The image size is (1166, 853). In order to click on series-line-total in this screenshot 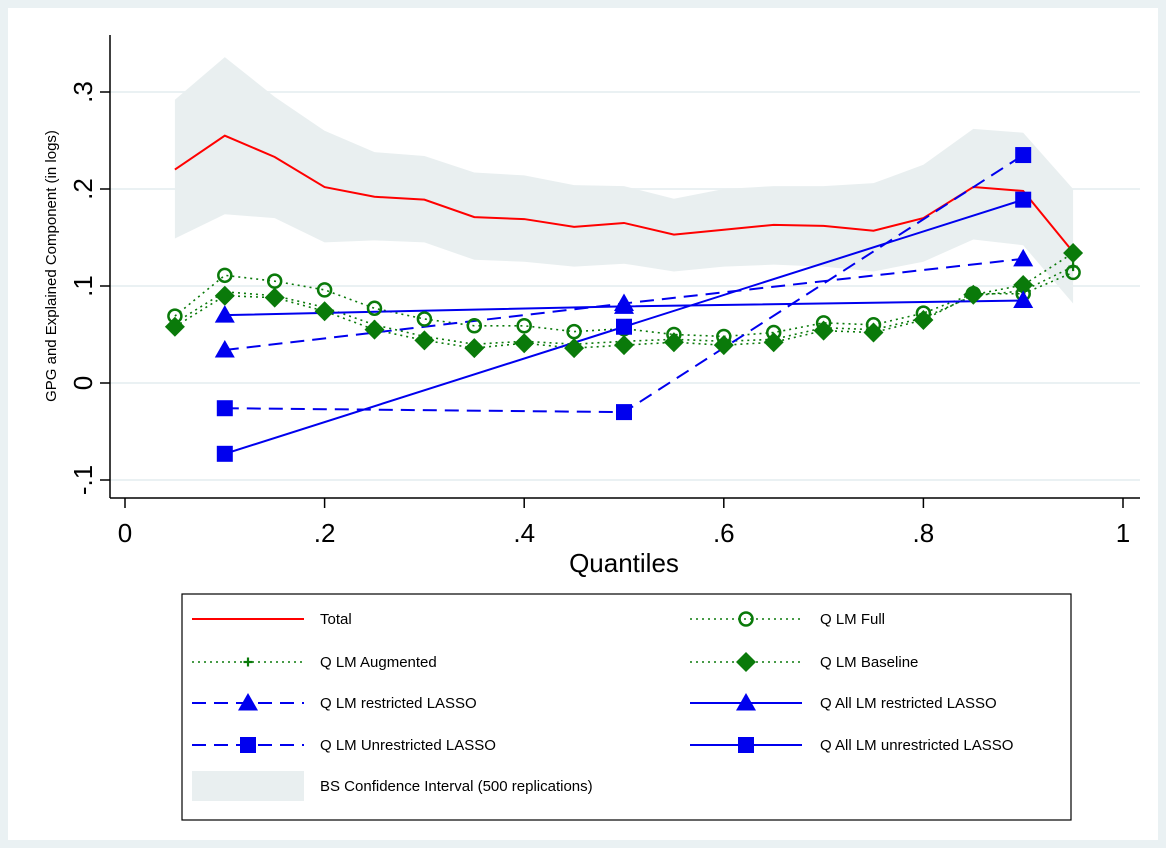, I will do `click(624, 193)`.